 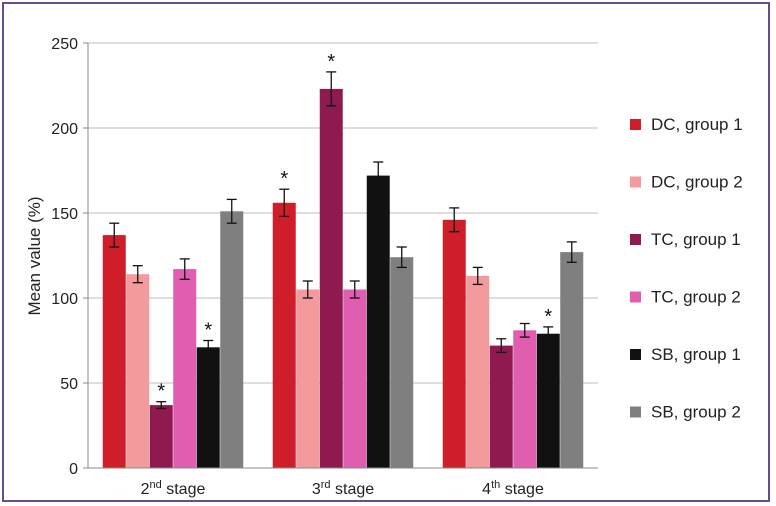 I want to click on x-axis-ticks: 2nd stage 3rd stage 4th stage, so click(x=342, y=488).